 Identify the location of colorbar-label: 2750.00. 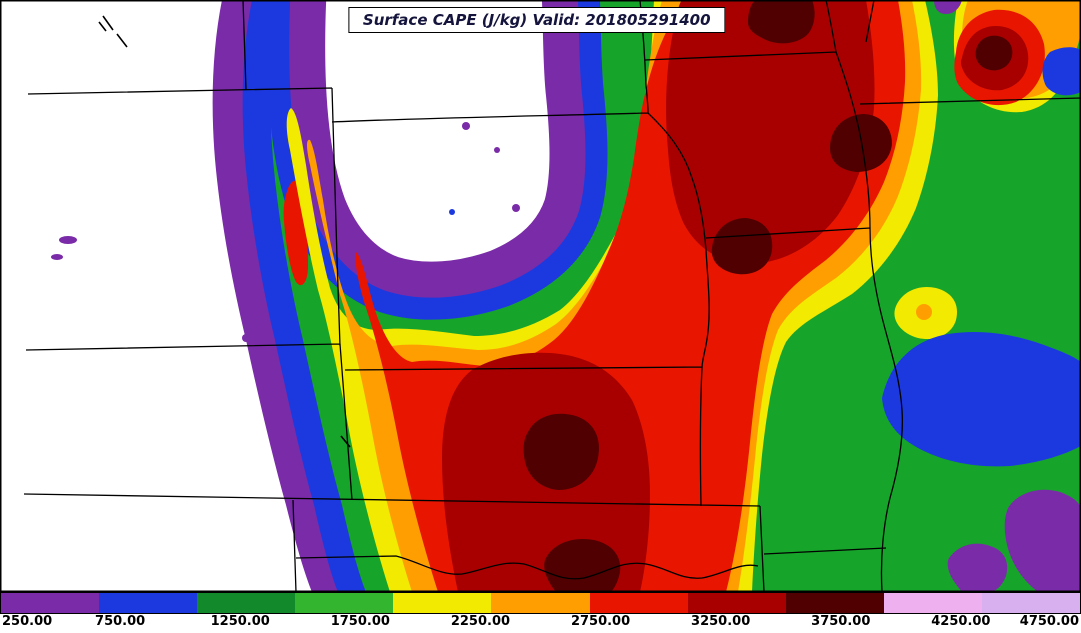
(600, 621).